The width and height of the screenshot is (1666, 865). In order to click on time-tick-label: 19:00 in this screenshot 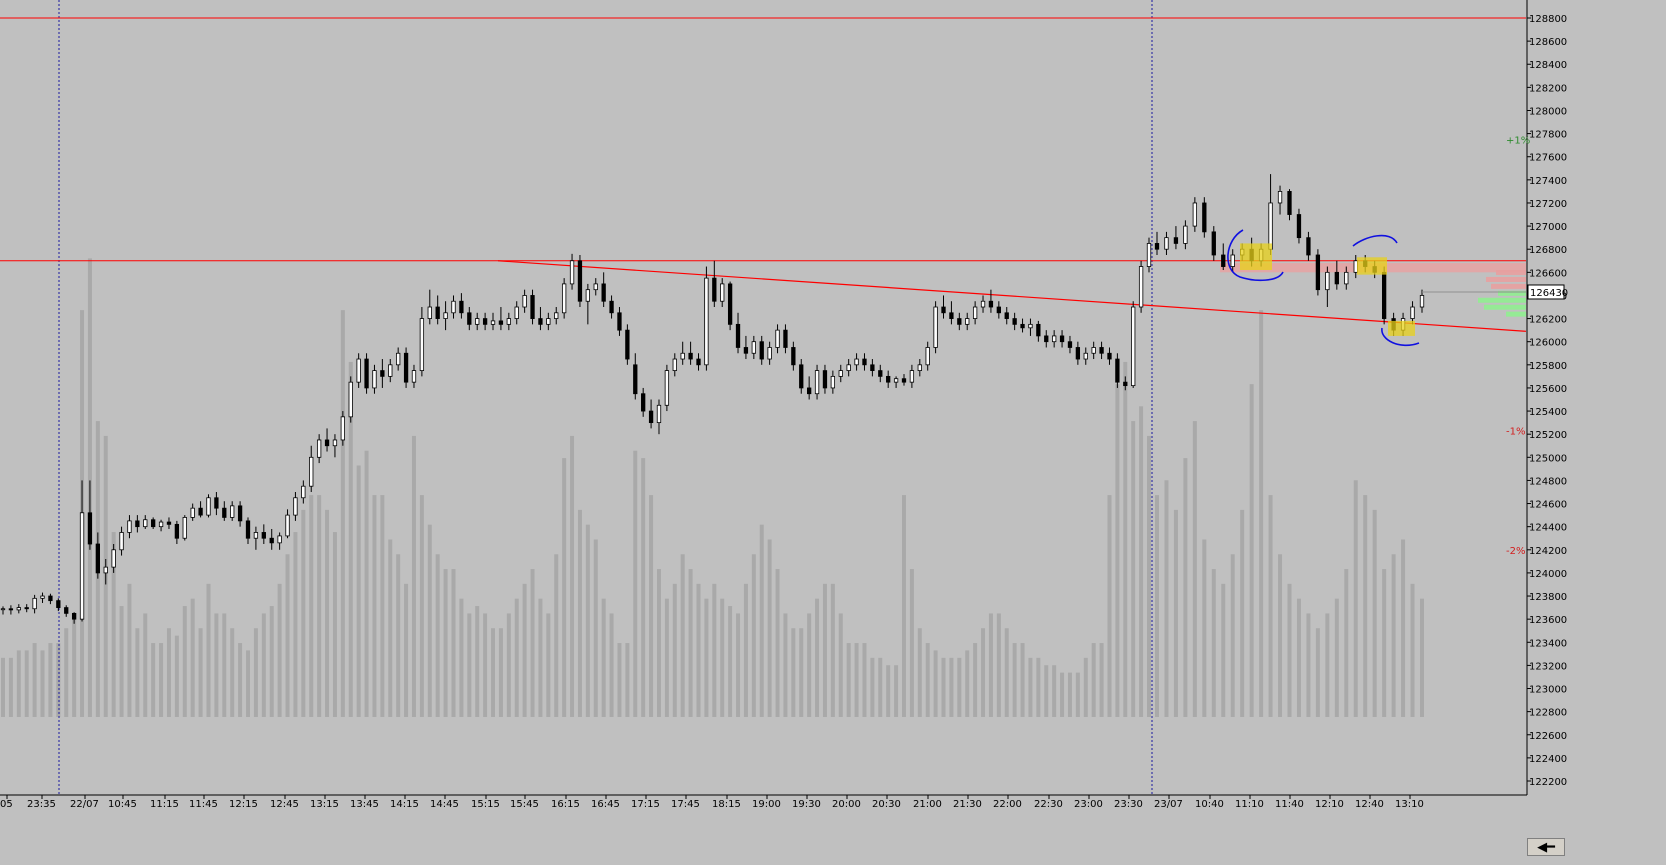, I will do `click(766, 804)`.